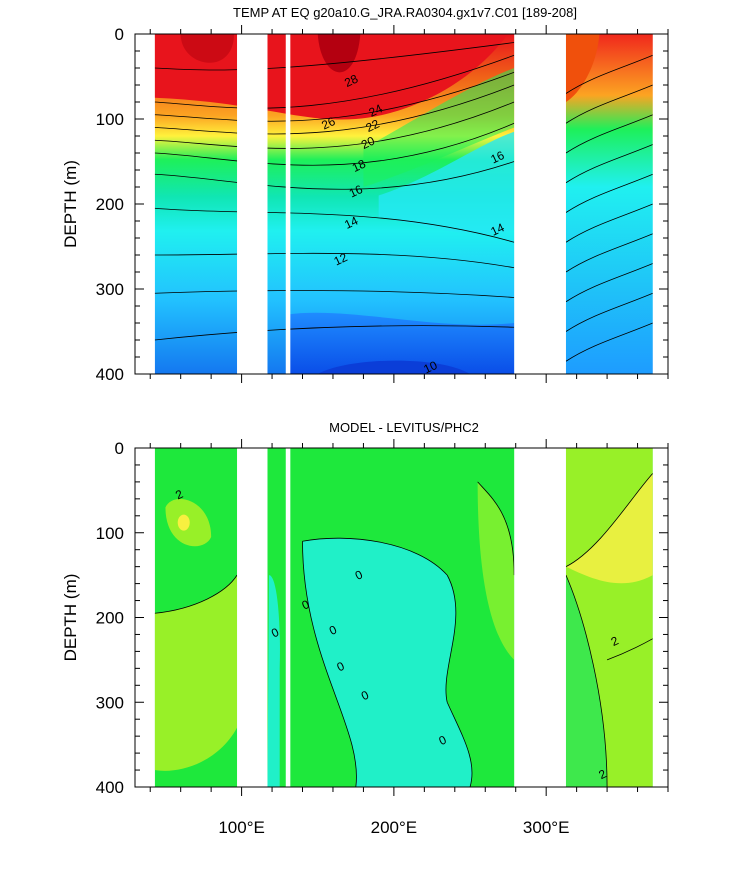 The height and width of the screenshot is (895, 732). Describe the element at coordinates (351, 80) in the screenshot. I see `contour-label: 28` at that location.